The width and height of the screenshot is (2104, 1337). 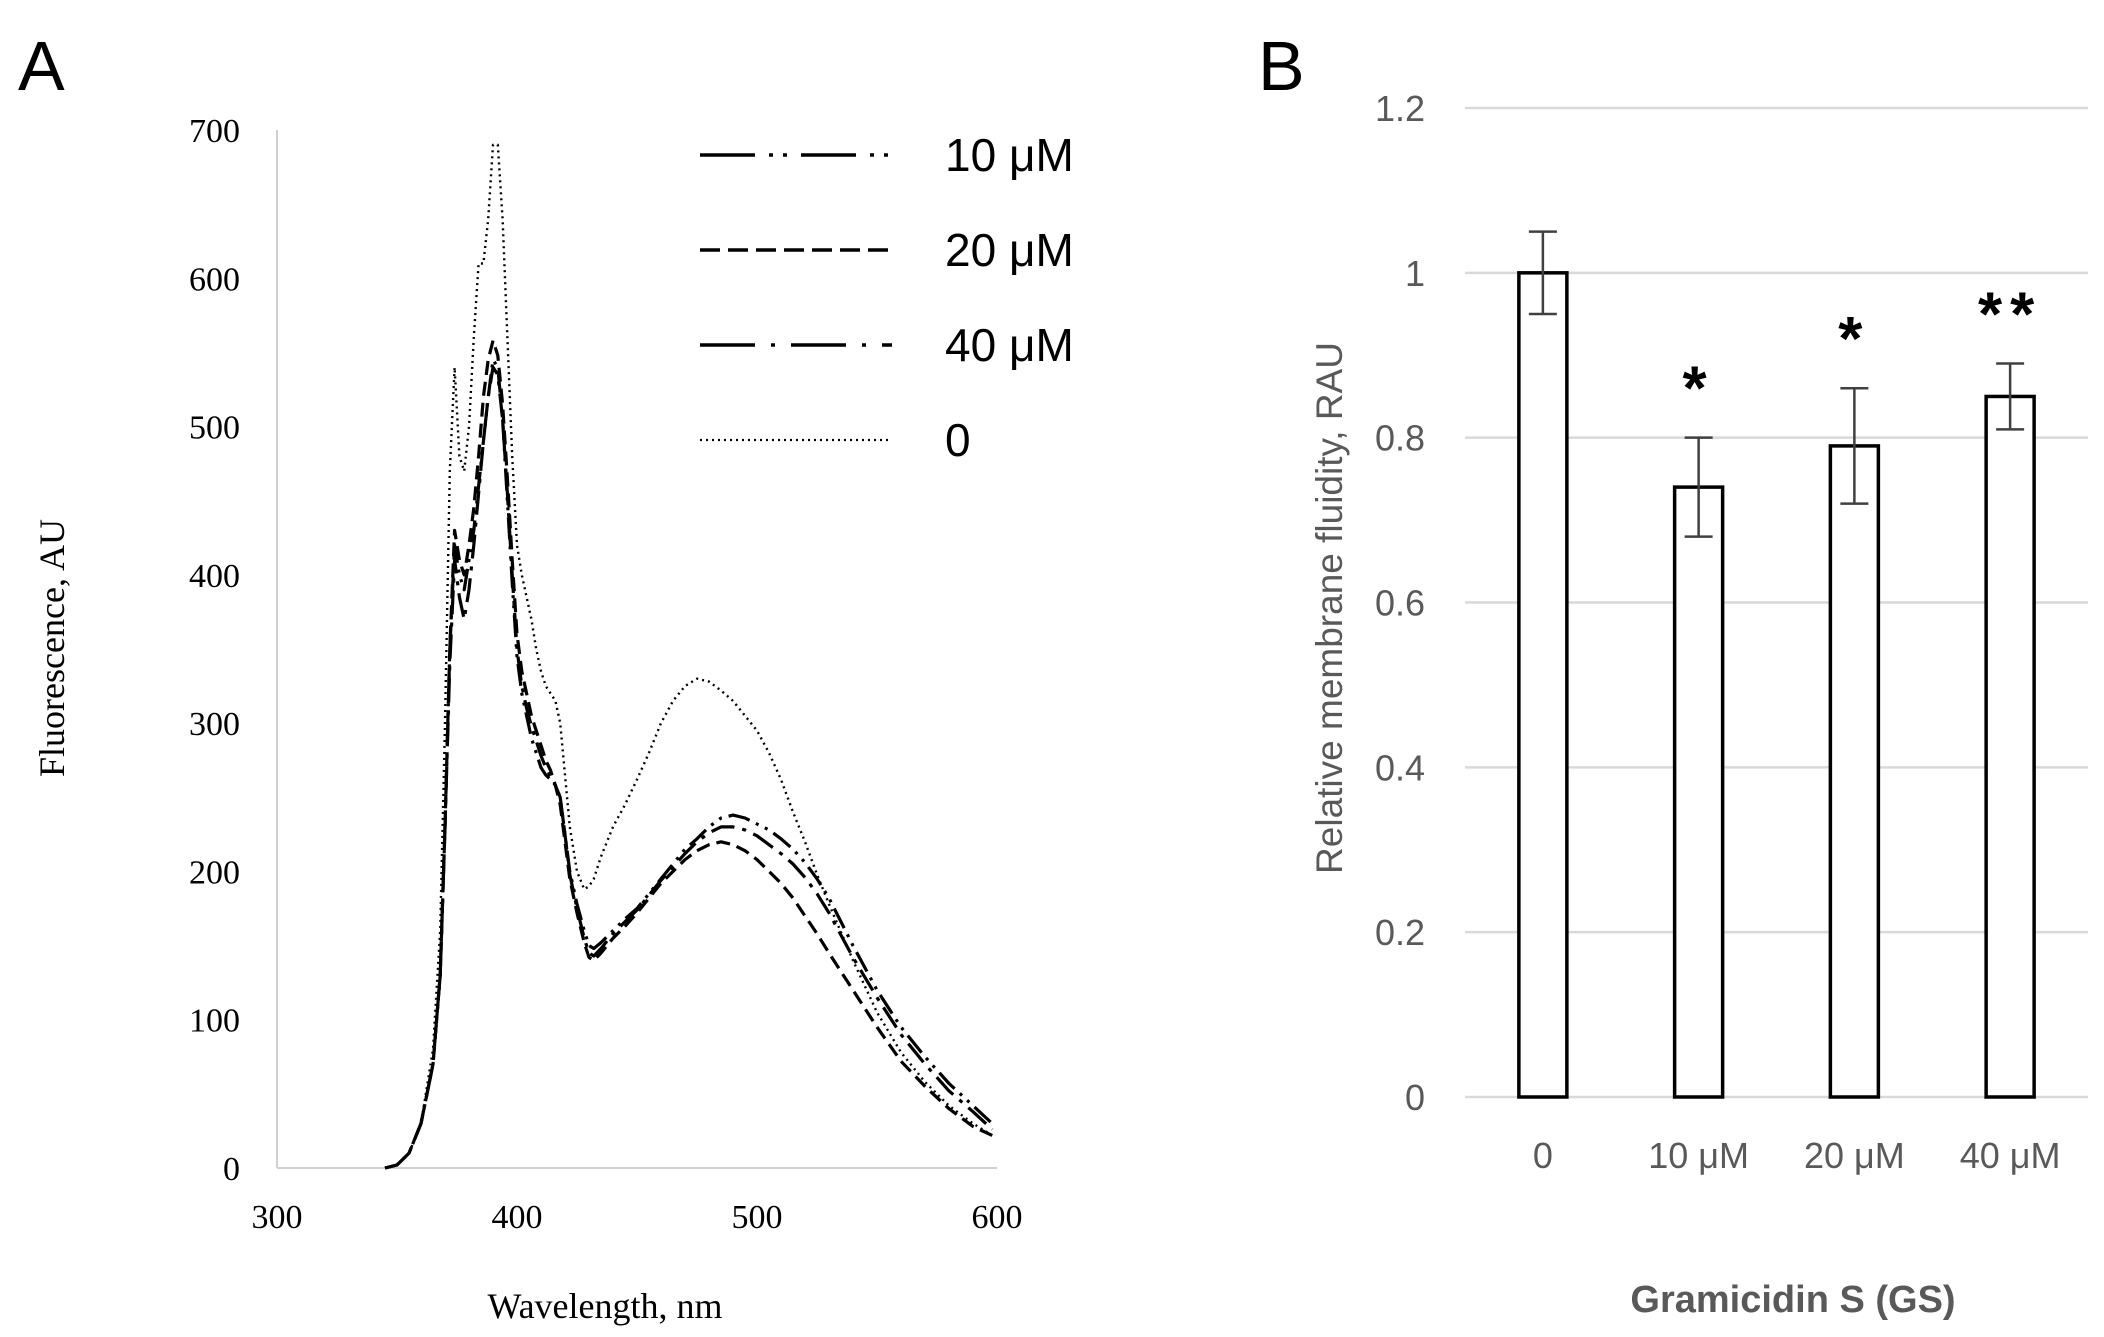 I want to click on panel-b-y-ticks: 0 0.2 0.4 0.6 0.8 1 1.2, so click(x=1400, y=603).